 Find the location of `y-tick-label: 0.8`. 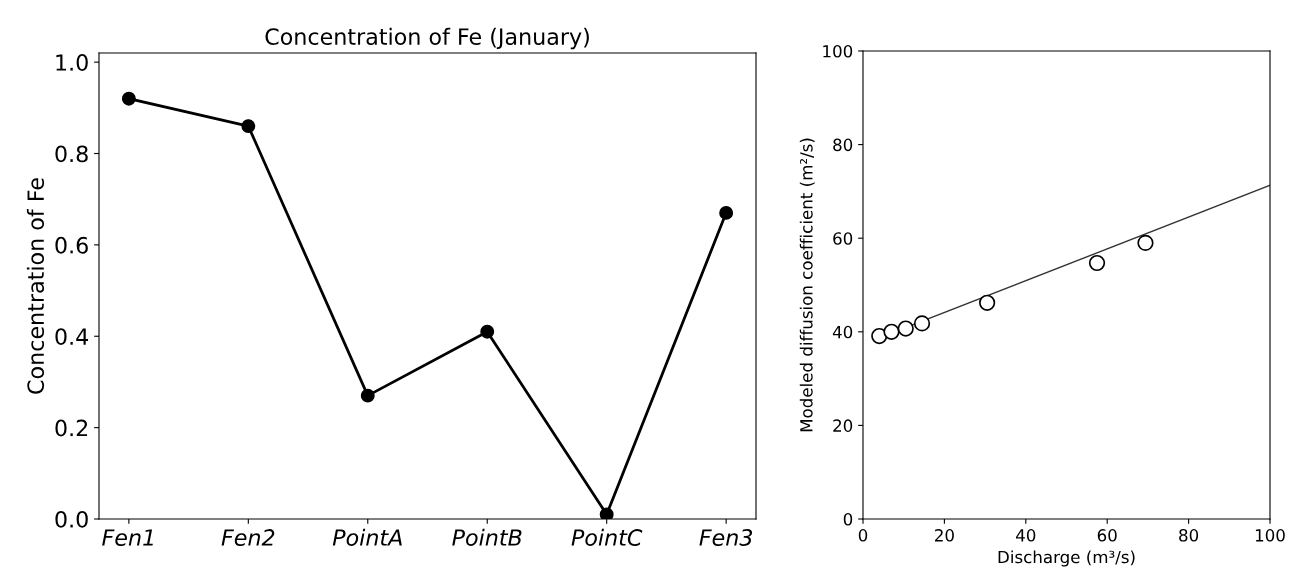

y-tick-label: 0.8 is located at coordinates (71, 154).